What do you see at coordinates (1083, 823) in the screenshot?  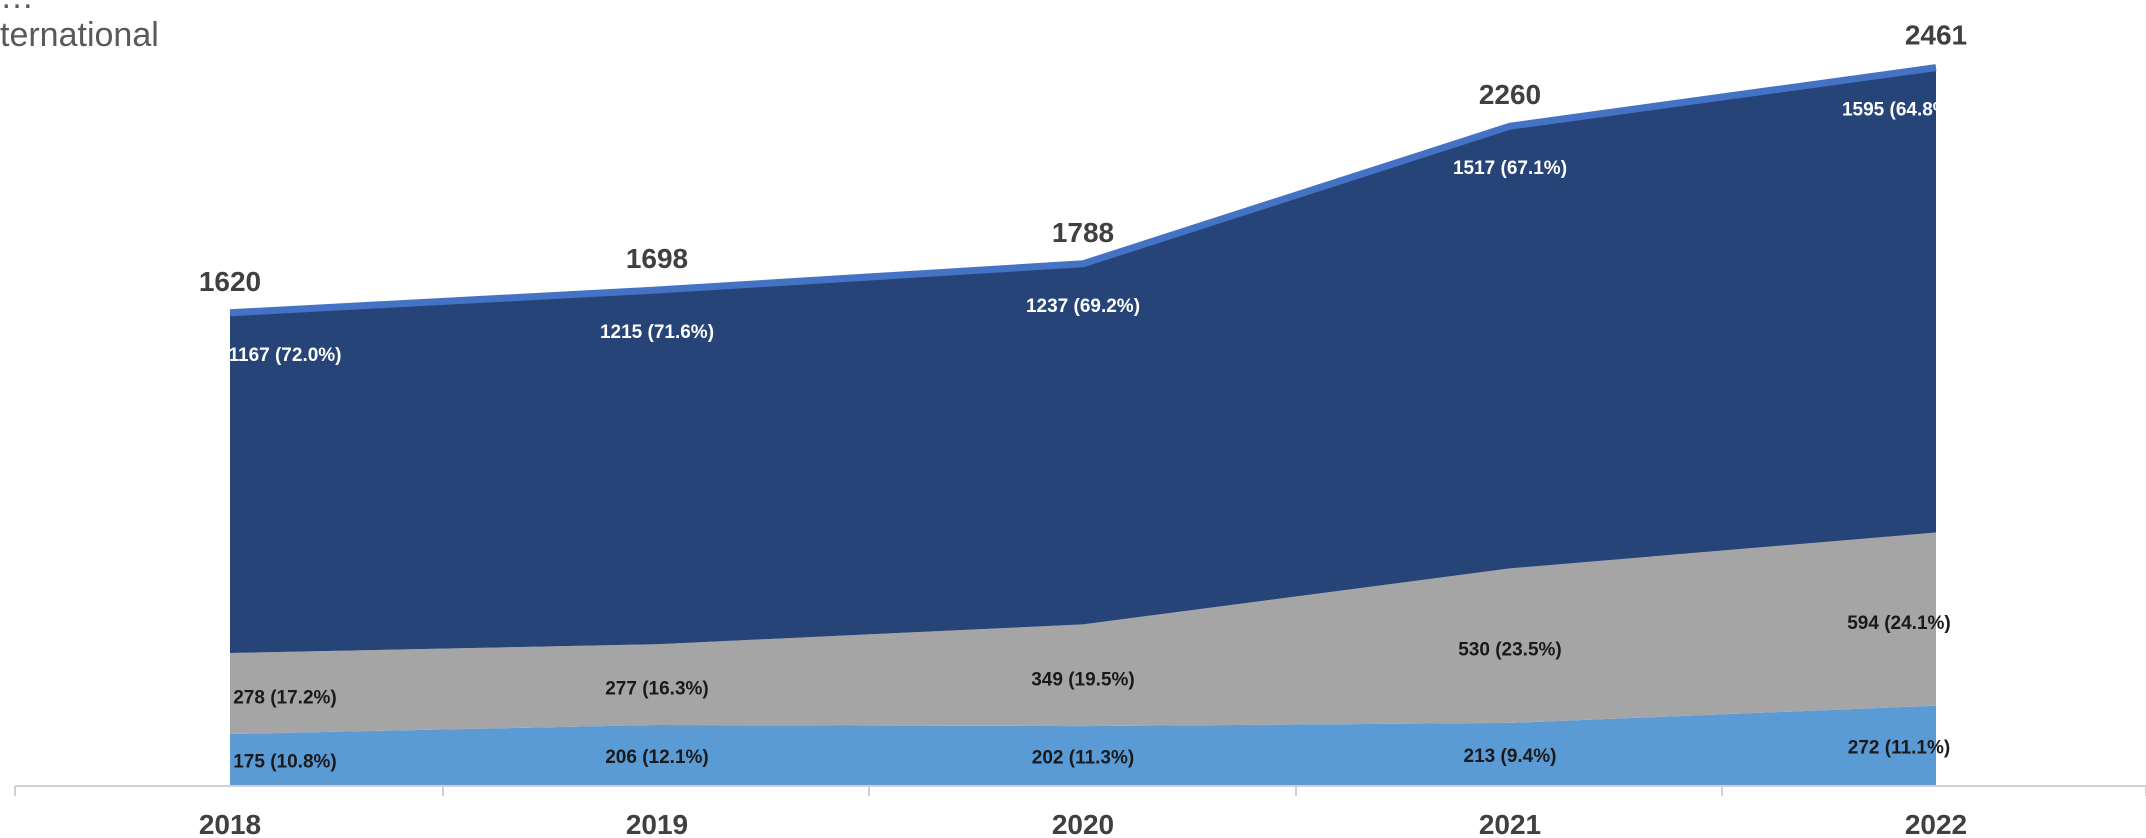 I see `x-tick-label-2020: 2020` at bounding box center [1083, 823].